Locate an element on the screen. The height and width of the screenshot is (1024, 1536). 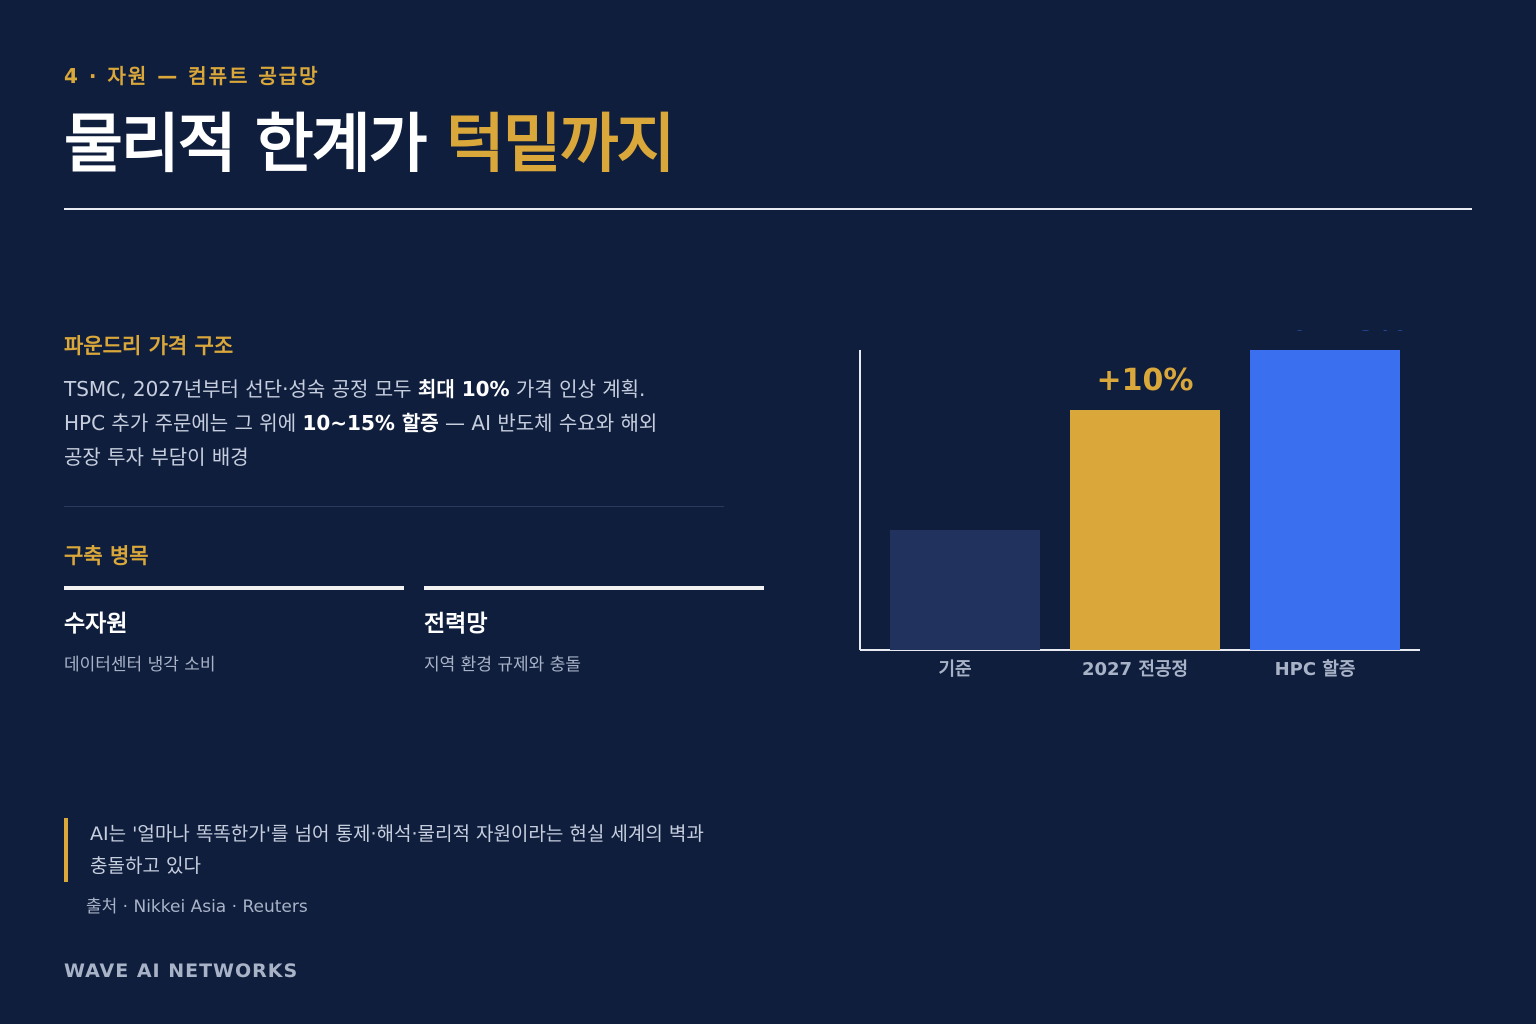
bottleneck-card-power: 전력망 지역 환경 규제와 충돌 is located at coordinates (594, 630).